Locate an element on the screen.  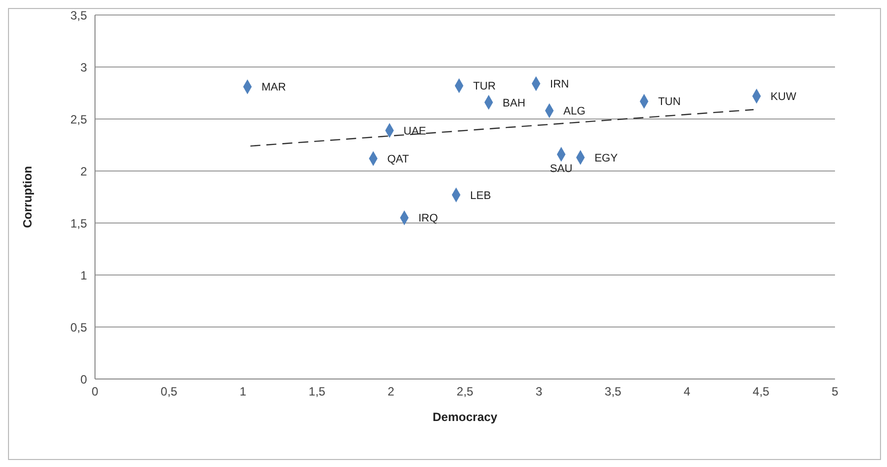
y-tick-label: 2,5 is located at coordinates (79, 119).